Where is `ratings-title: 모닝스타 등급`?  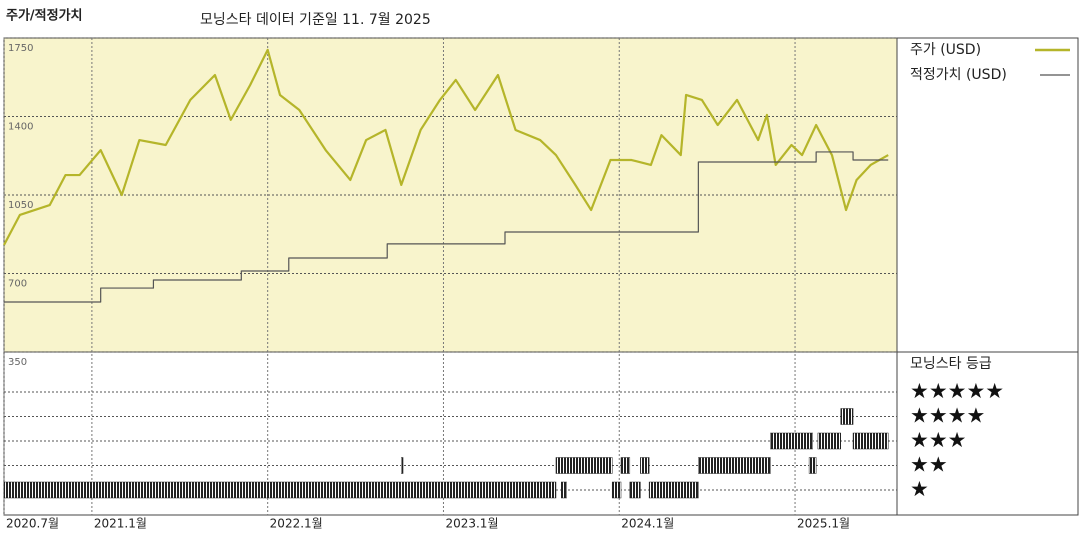 ratings-title: 모닝스타 등급 is located at coordinates (951, 364).